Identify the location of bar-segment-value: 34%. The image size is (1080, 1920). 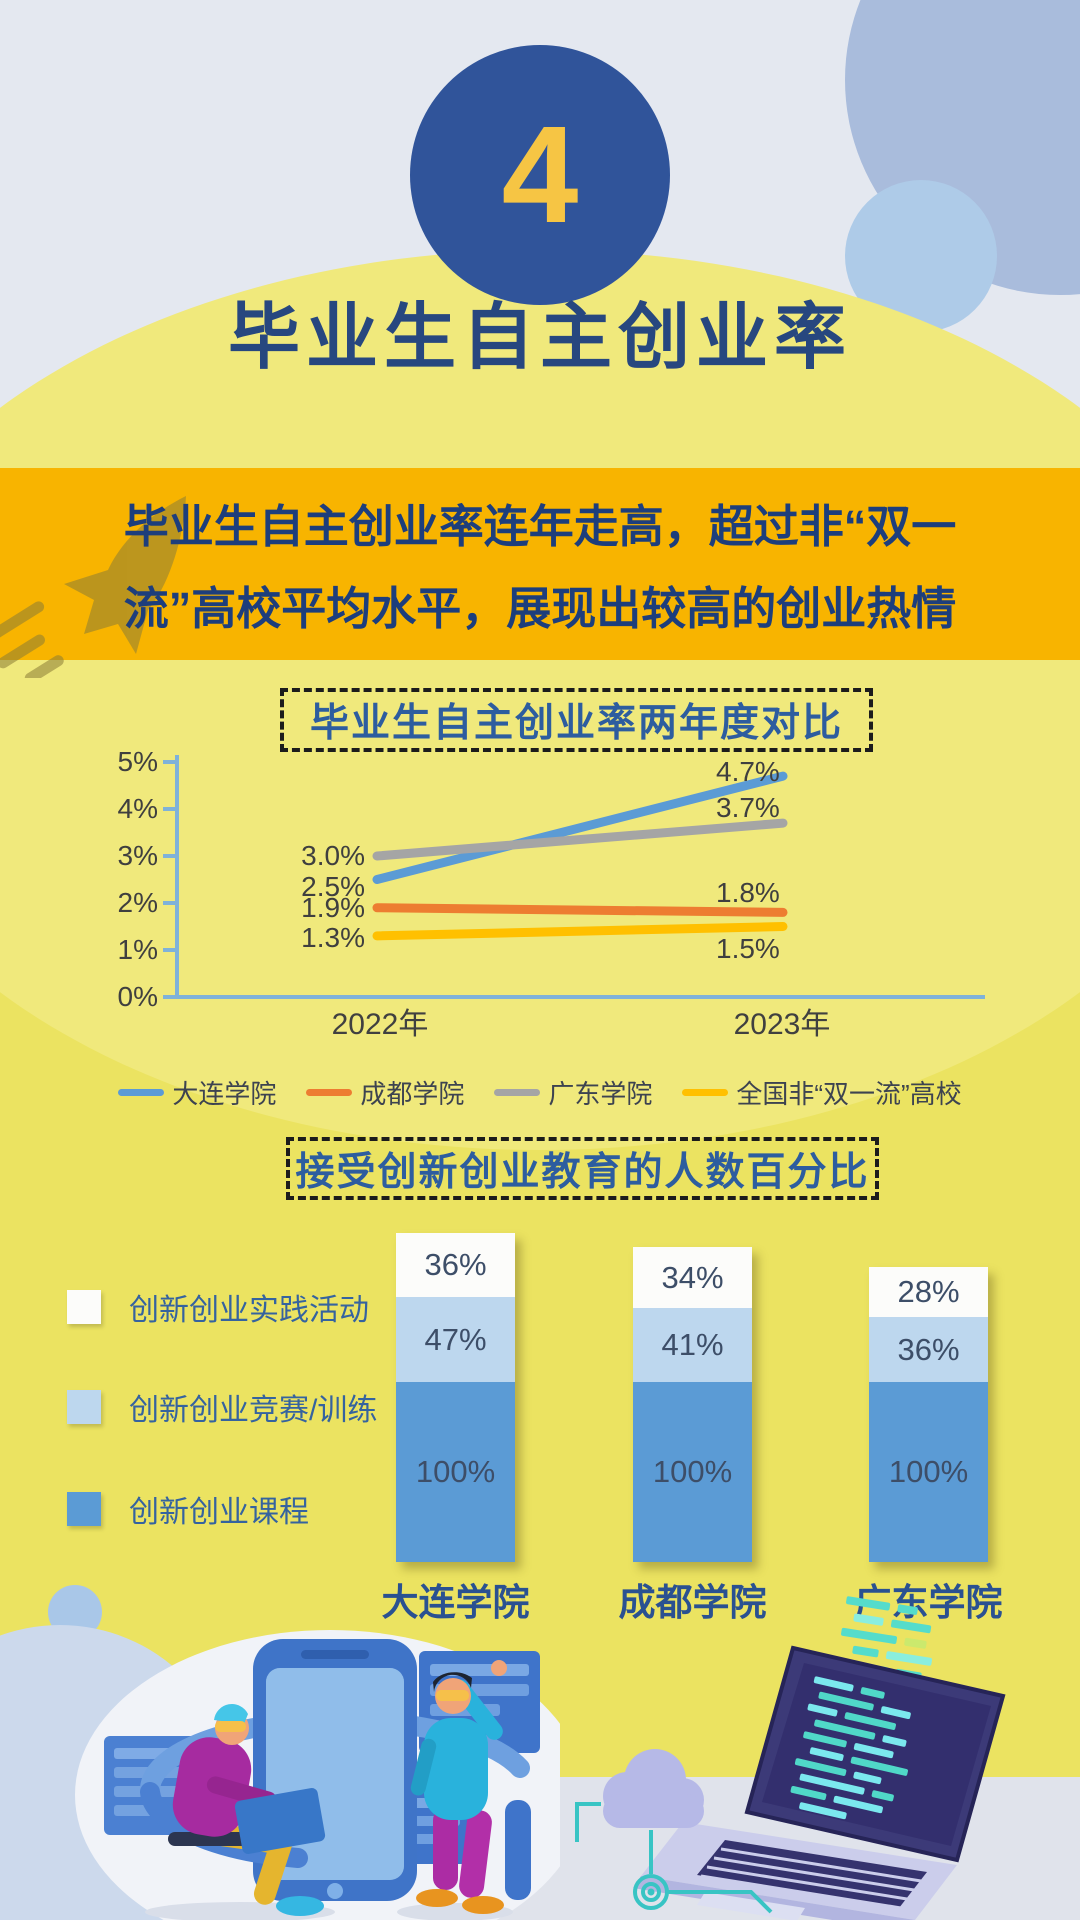
(692, 1277).